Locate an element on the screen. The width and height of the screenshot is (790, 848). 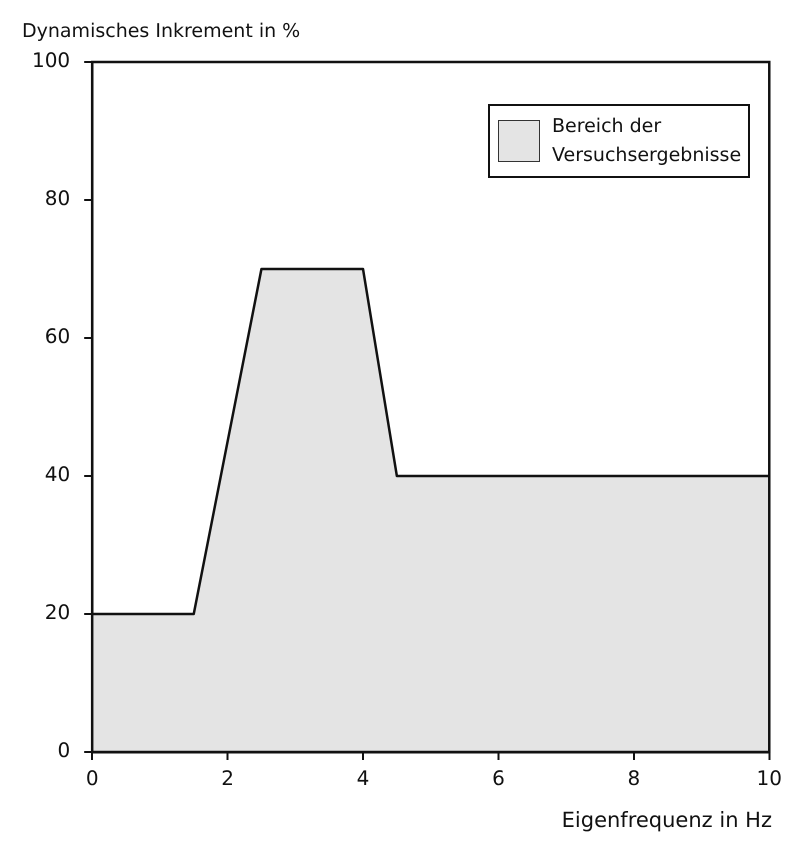
x-tick-label: 2 is located at coordinates (227, 778).